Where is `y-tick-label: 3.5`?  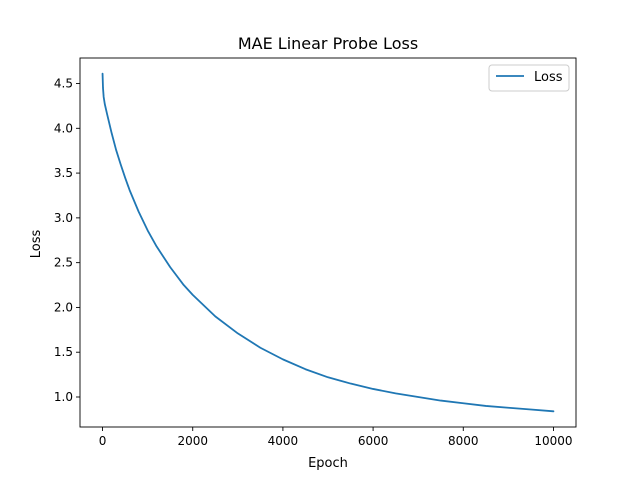
y-tick-label: 3.5 is located at coordinates (63, 173).